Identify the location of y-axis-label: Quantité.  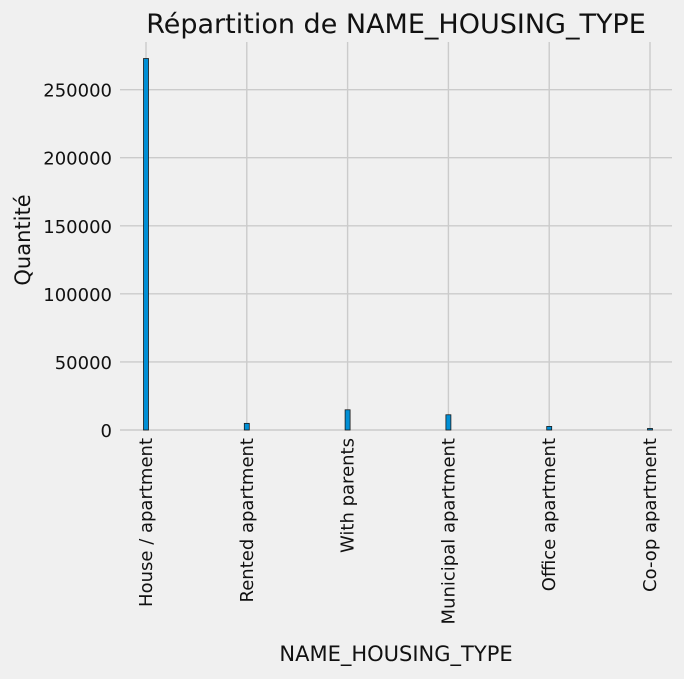
(23, 239).